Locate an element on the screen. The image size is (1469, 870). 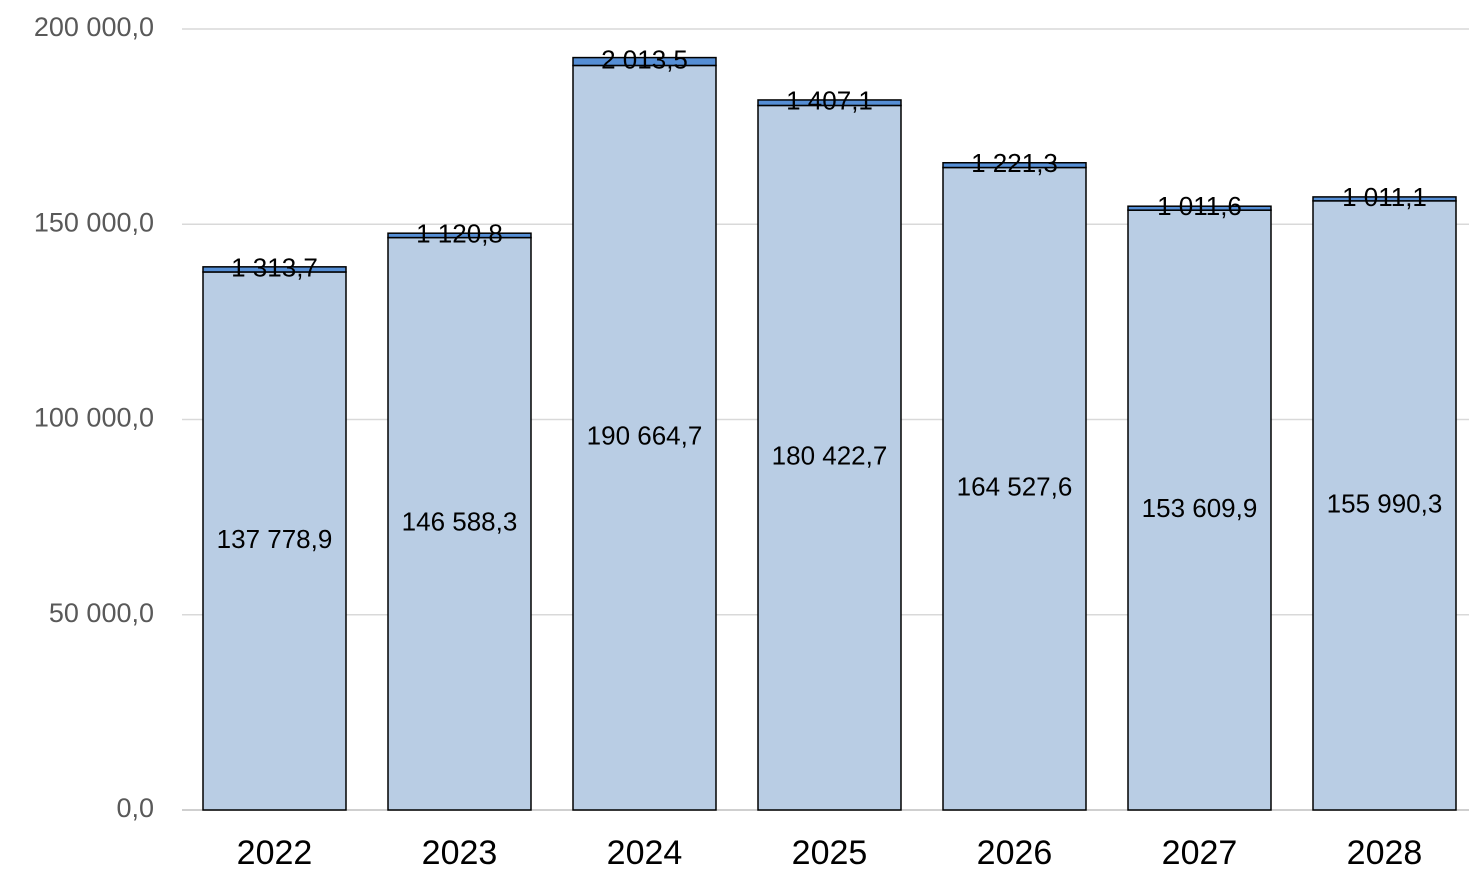
value-label: 1 313,7 is located at coordinates (274, 267).